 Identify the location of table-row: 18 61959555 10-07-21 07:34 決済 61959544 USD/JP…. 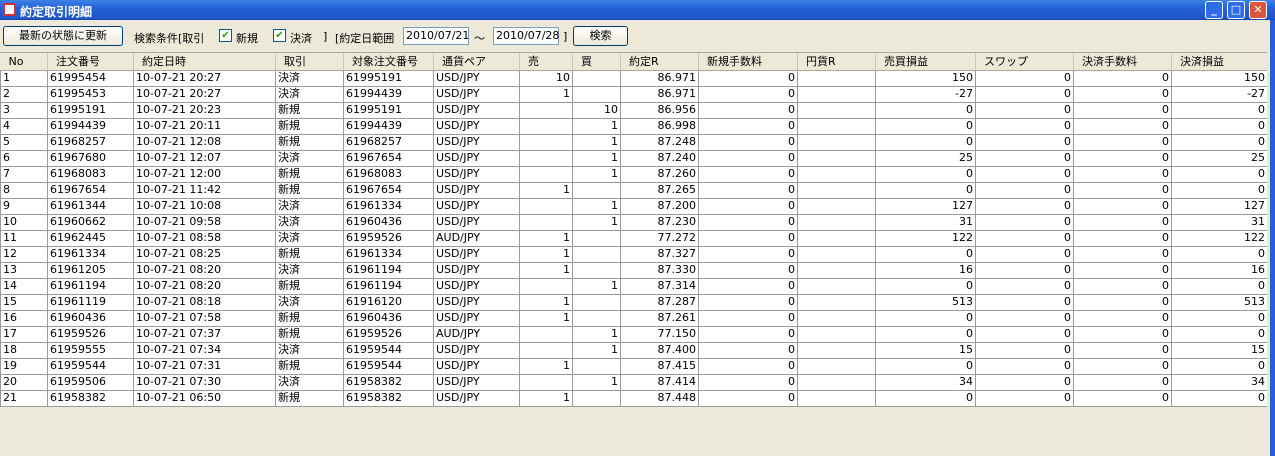
(634, 350).